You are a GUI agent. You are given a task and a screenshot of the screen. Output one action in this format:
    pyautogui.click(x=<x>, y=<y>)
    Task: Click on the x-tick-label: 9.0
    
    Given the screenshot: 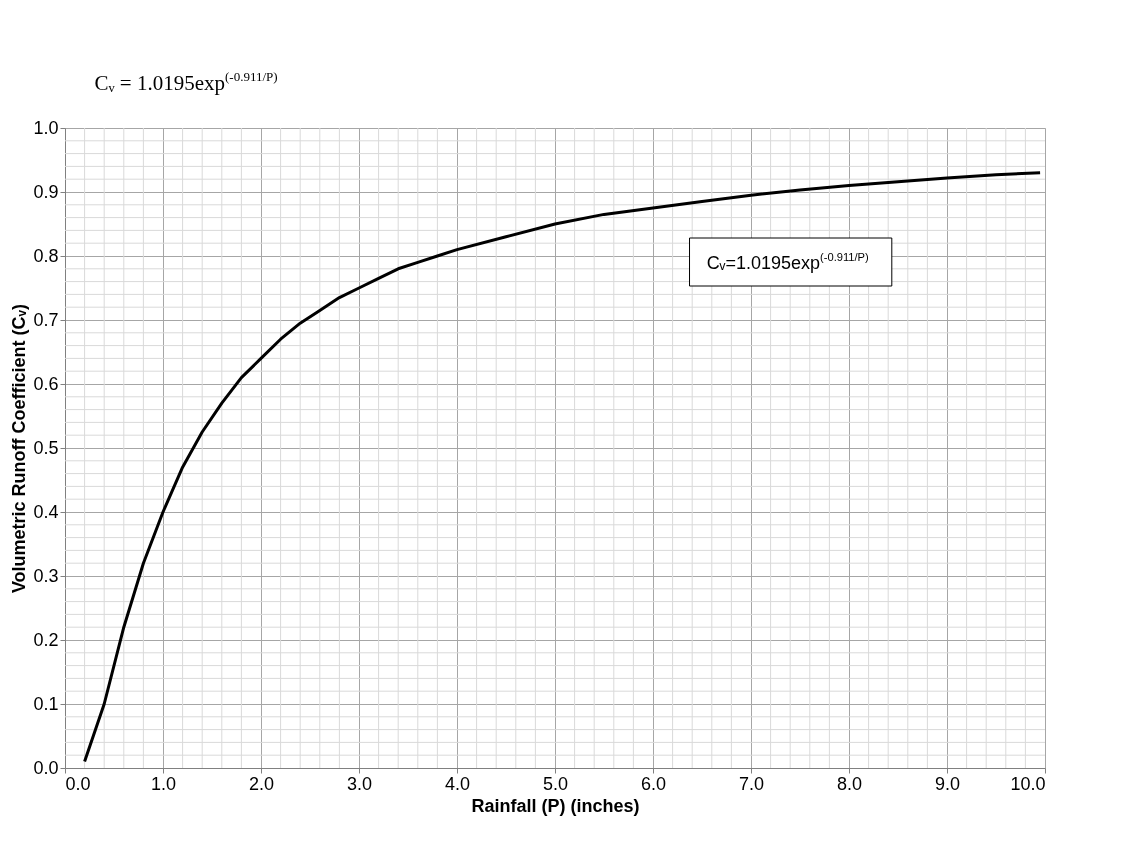 What is the action you would take?
    pyautogui.click(x=947, y=783)
    